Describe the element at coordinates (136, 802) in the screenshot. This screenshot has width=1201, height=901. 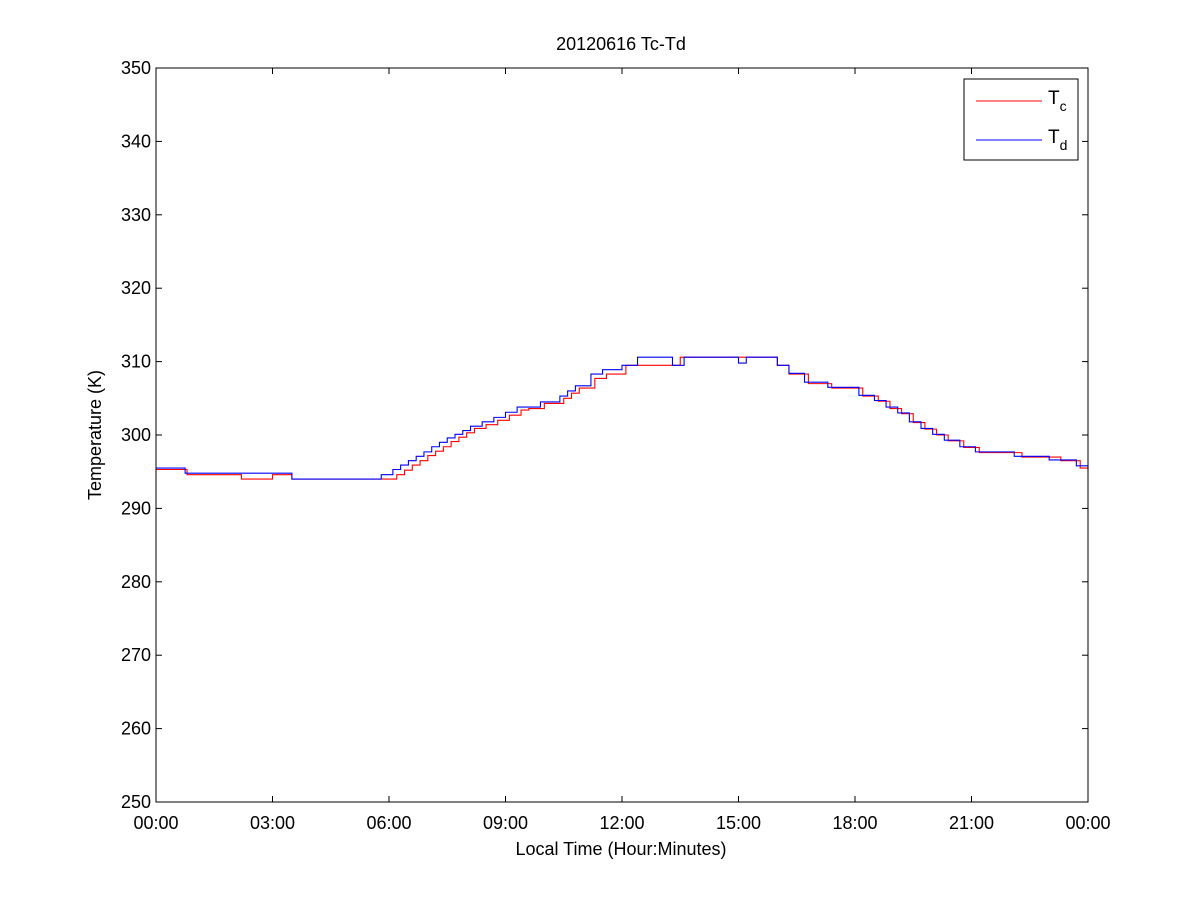
I see `y-tick-label: 250` at that location.